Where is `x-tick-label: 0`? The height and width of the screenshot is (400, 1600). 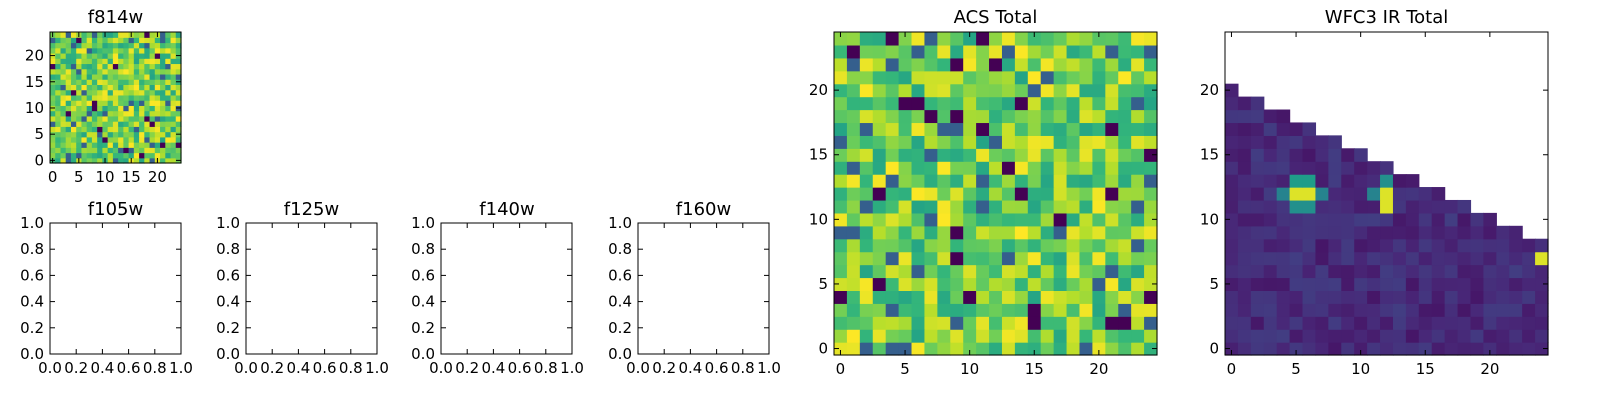
x-tick-label: 0 is located at coordinates (841, 369).